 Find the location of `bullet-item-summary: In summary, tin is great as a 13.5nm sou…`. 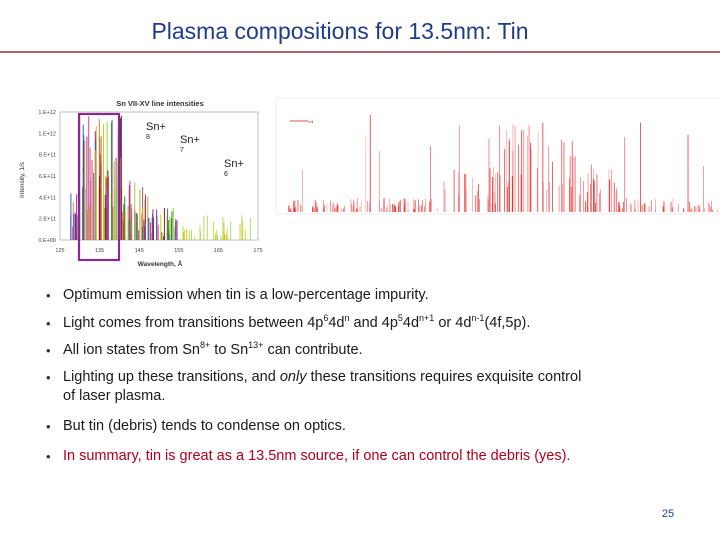

bullet-item-summary: In summary, tin is great as a 13.5nm sou… is located at coordinates (378, 456).